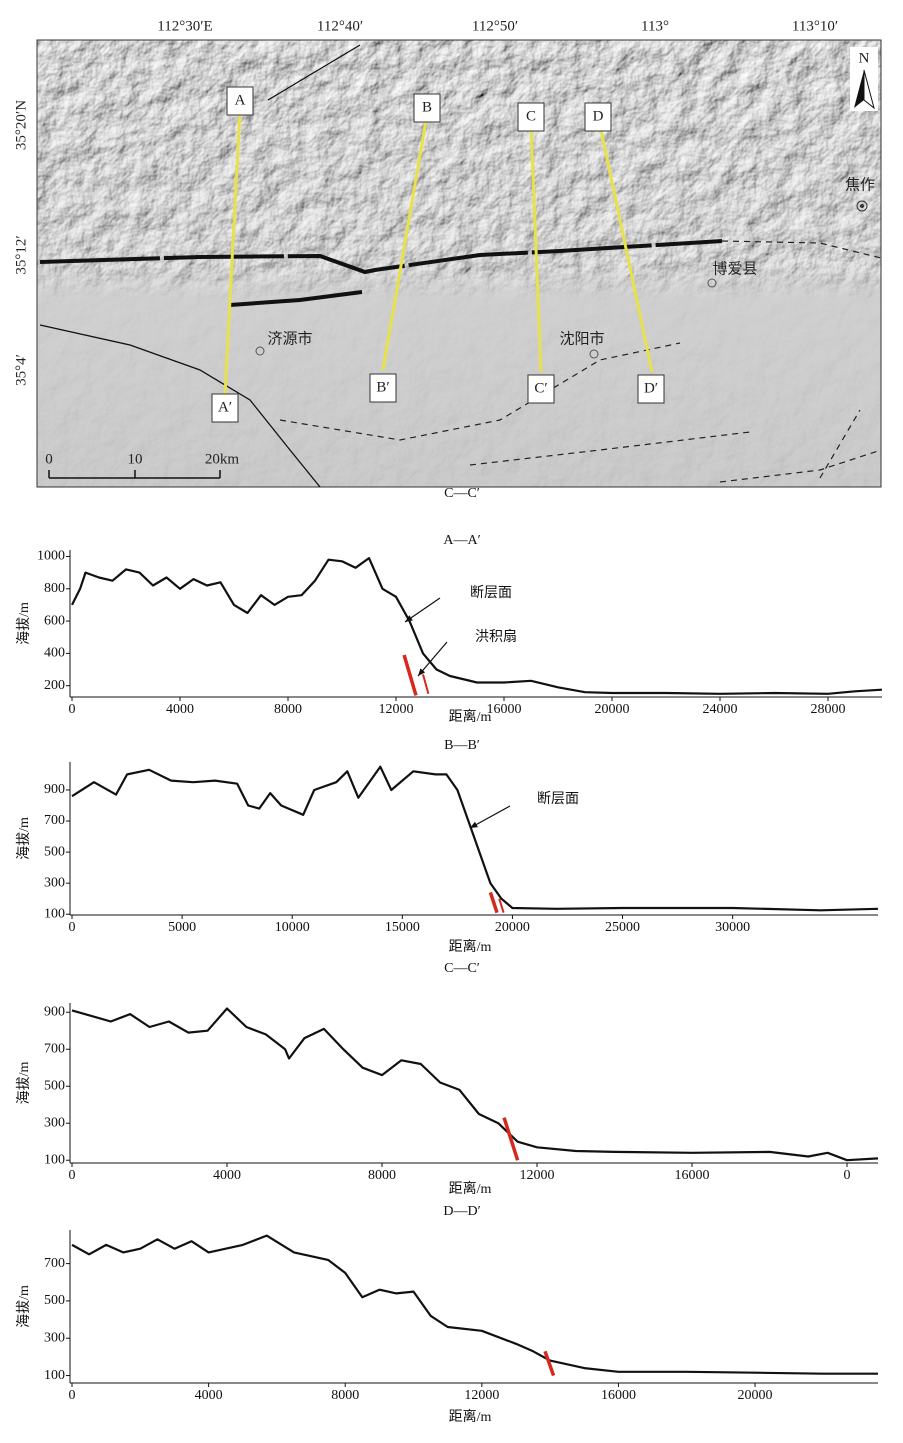 The height and width of the screenshot is (1443, 903). What do you see at coordinates (134, 474) in the screenshot?
I see `scale-bar` at bounding box center [134, 474].